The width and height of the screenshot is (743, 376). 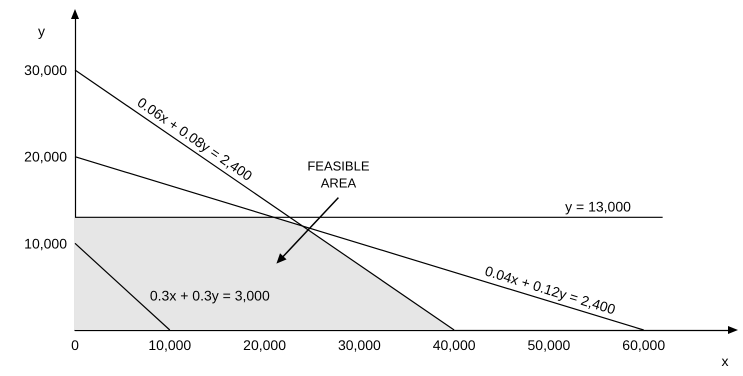 I want to click on y-tick-label: 20,000, so click(x=46, y=156).